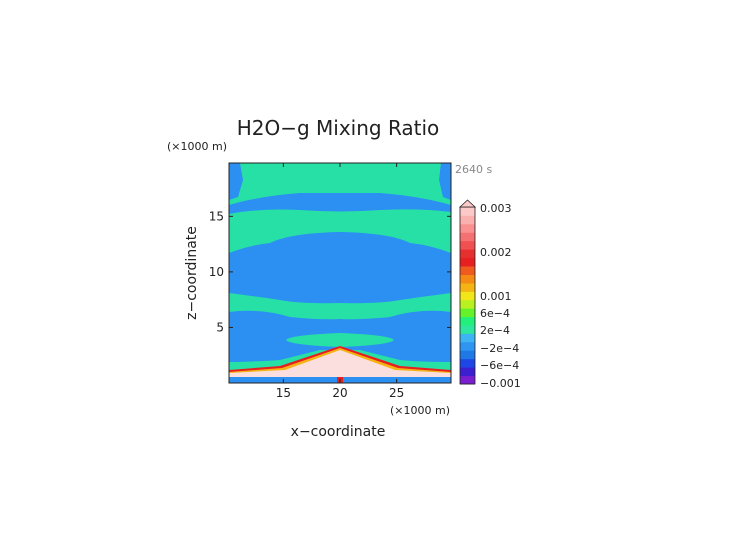  I want to click on colorbar-label: 0.003, so click(496, 208).